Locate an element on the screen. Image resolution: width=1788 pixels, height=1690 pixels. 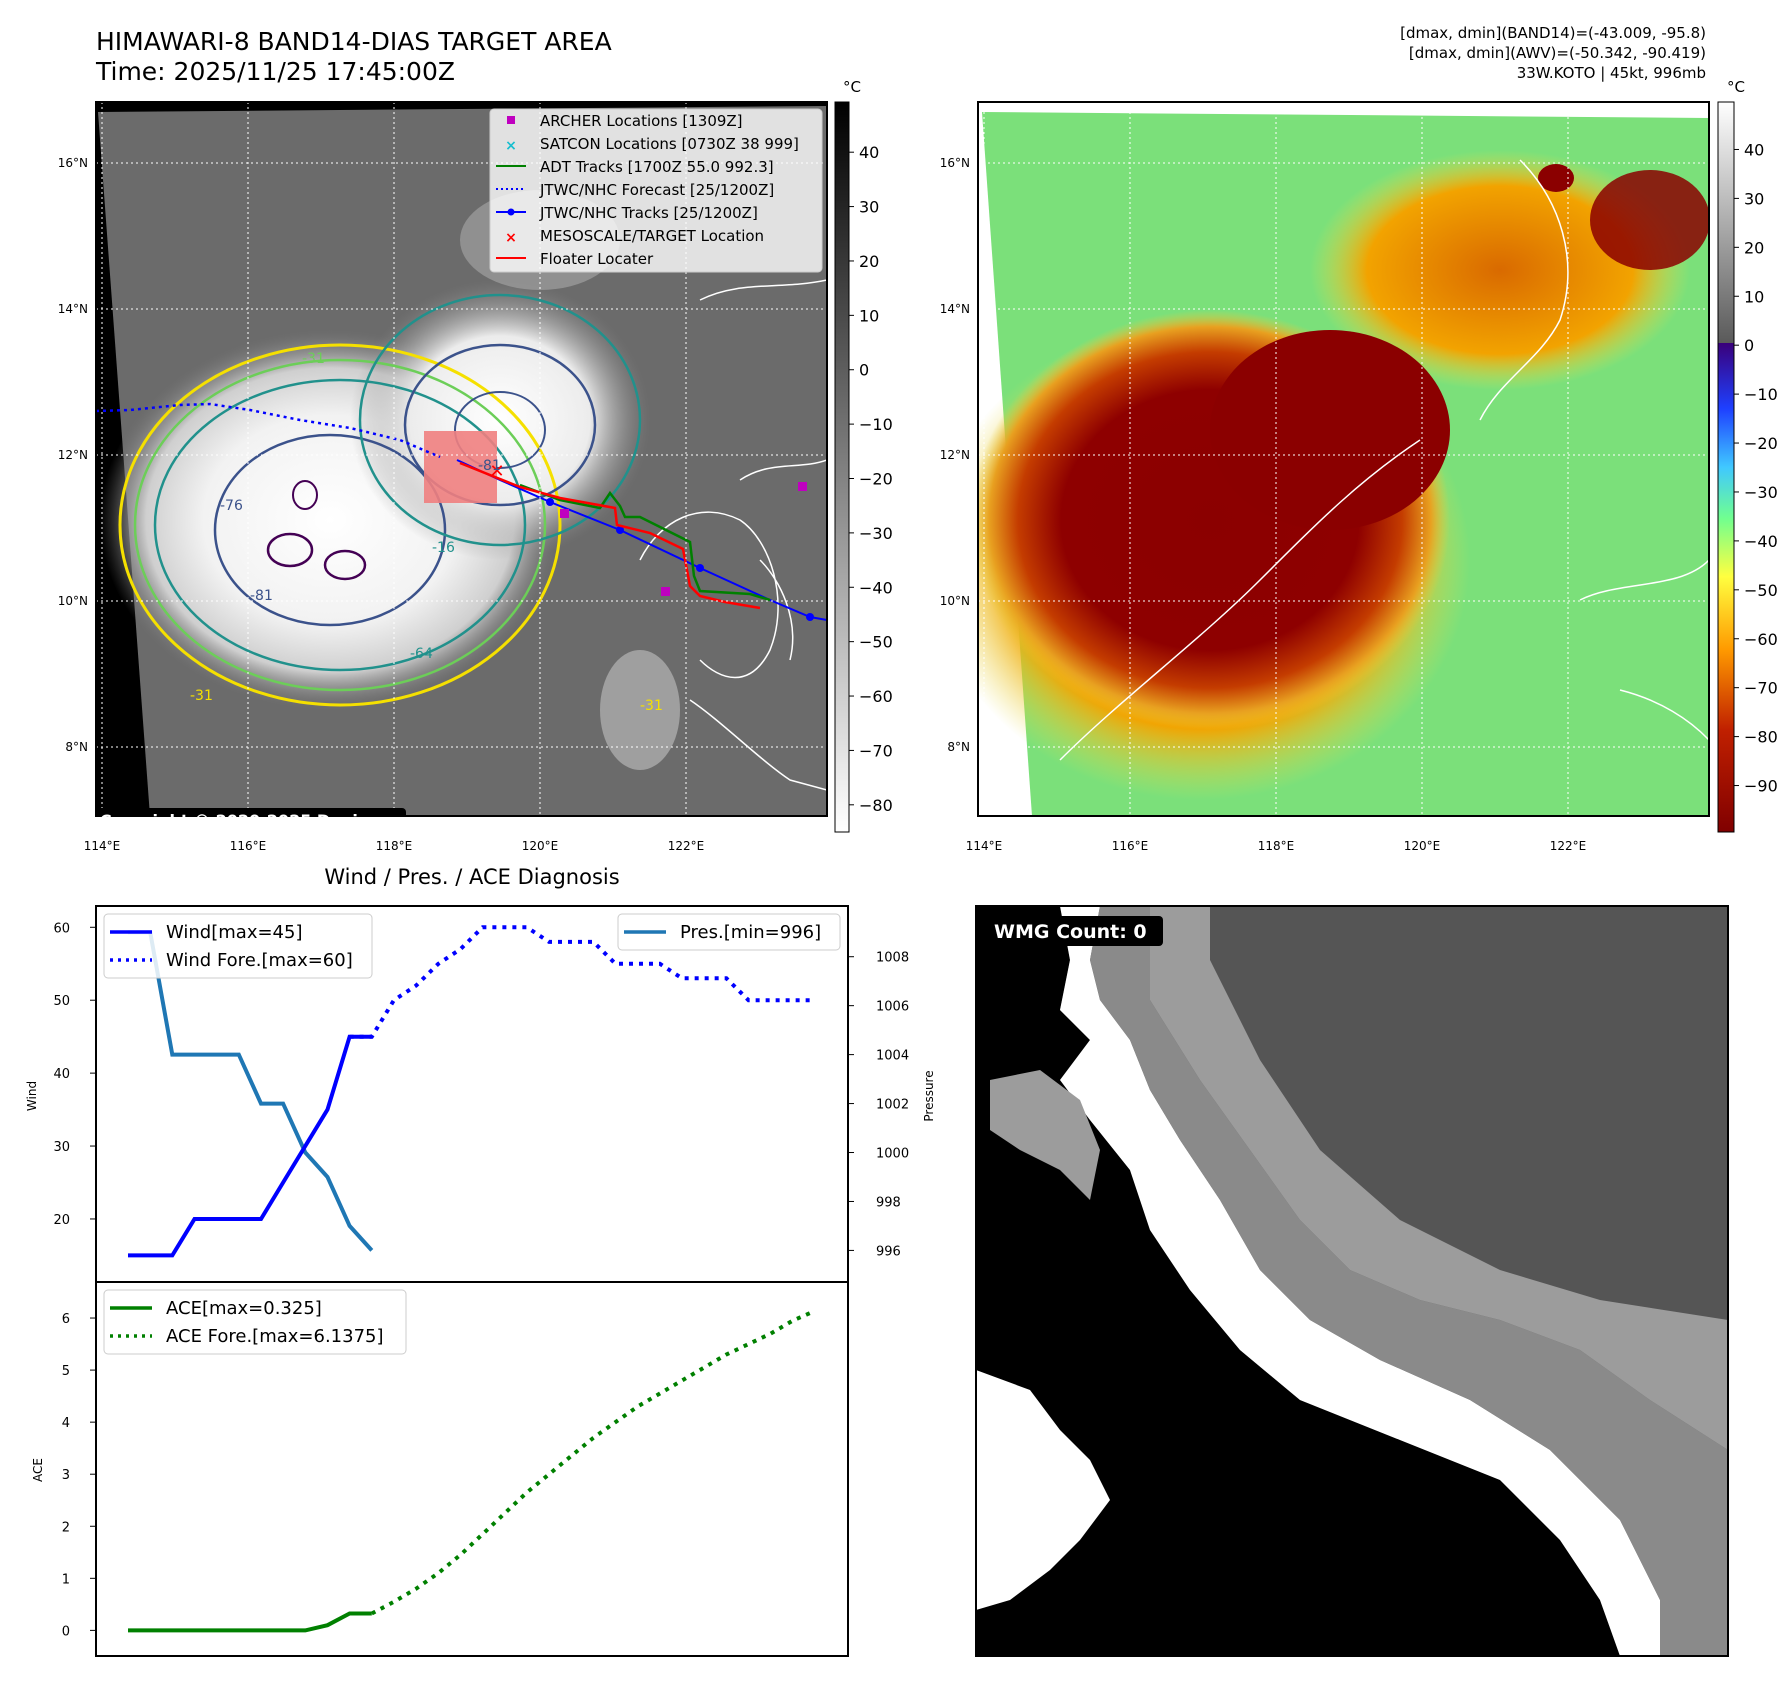
pressure-axis-tick-label-2: 1000 is located at coordinates (892, 1154).